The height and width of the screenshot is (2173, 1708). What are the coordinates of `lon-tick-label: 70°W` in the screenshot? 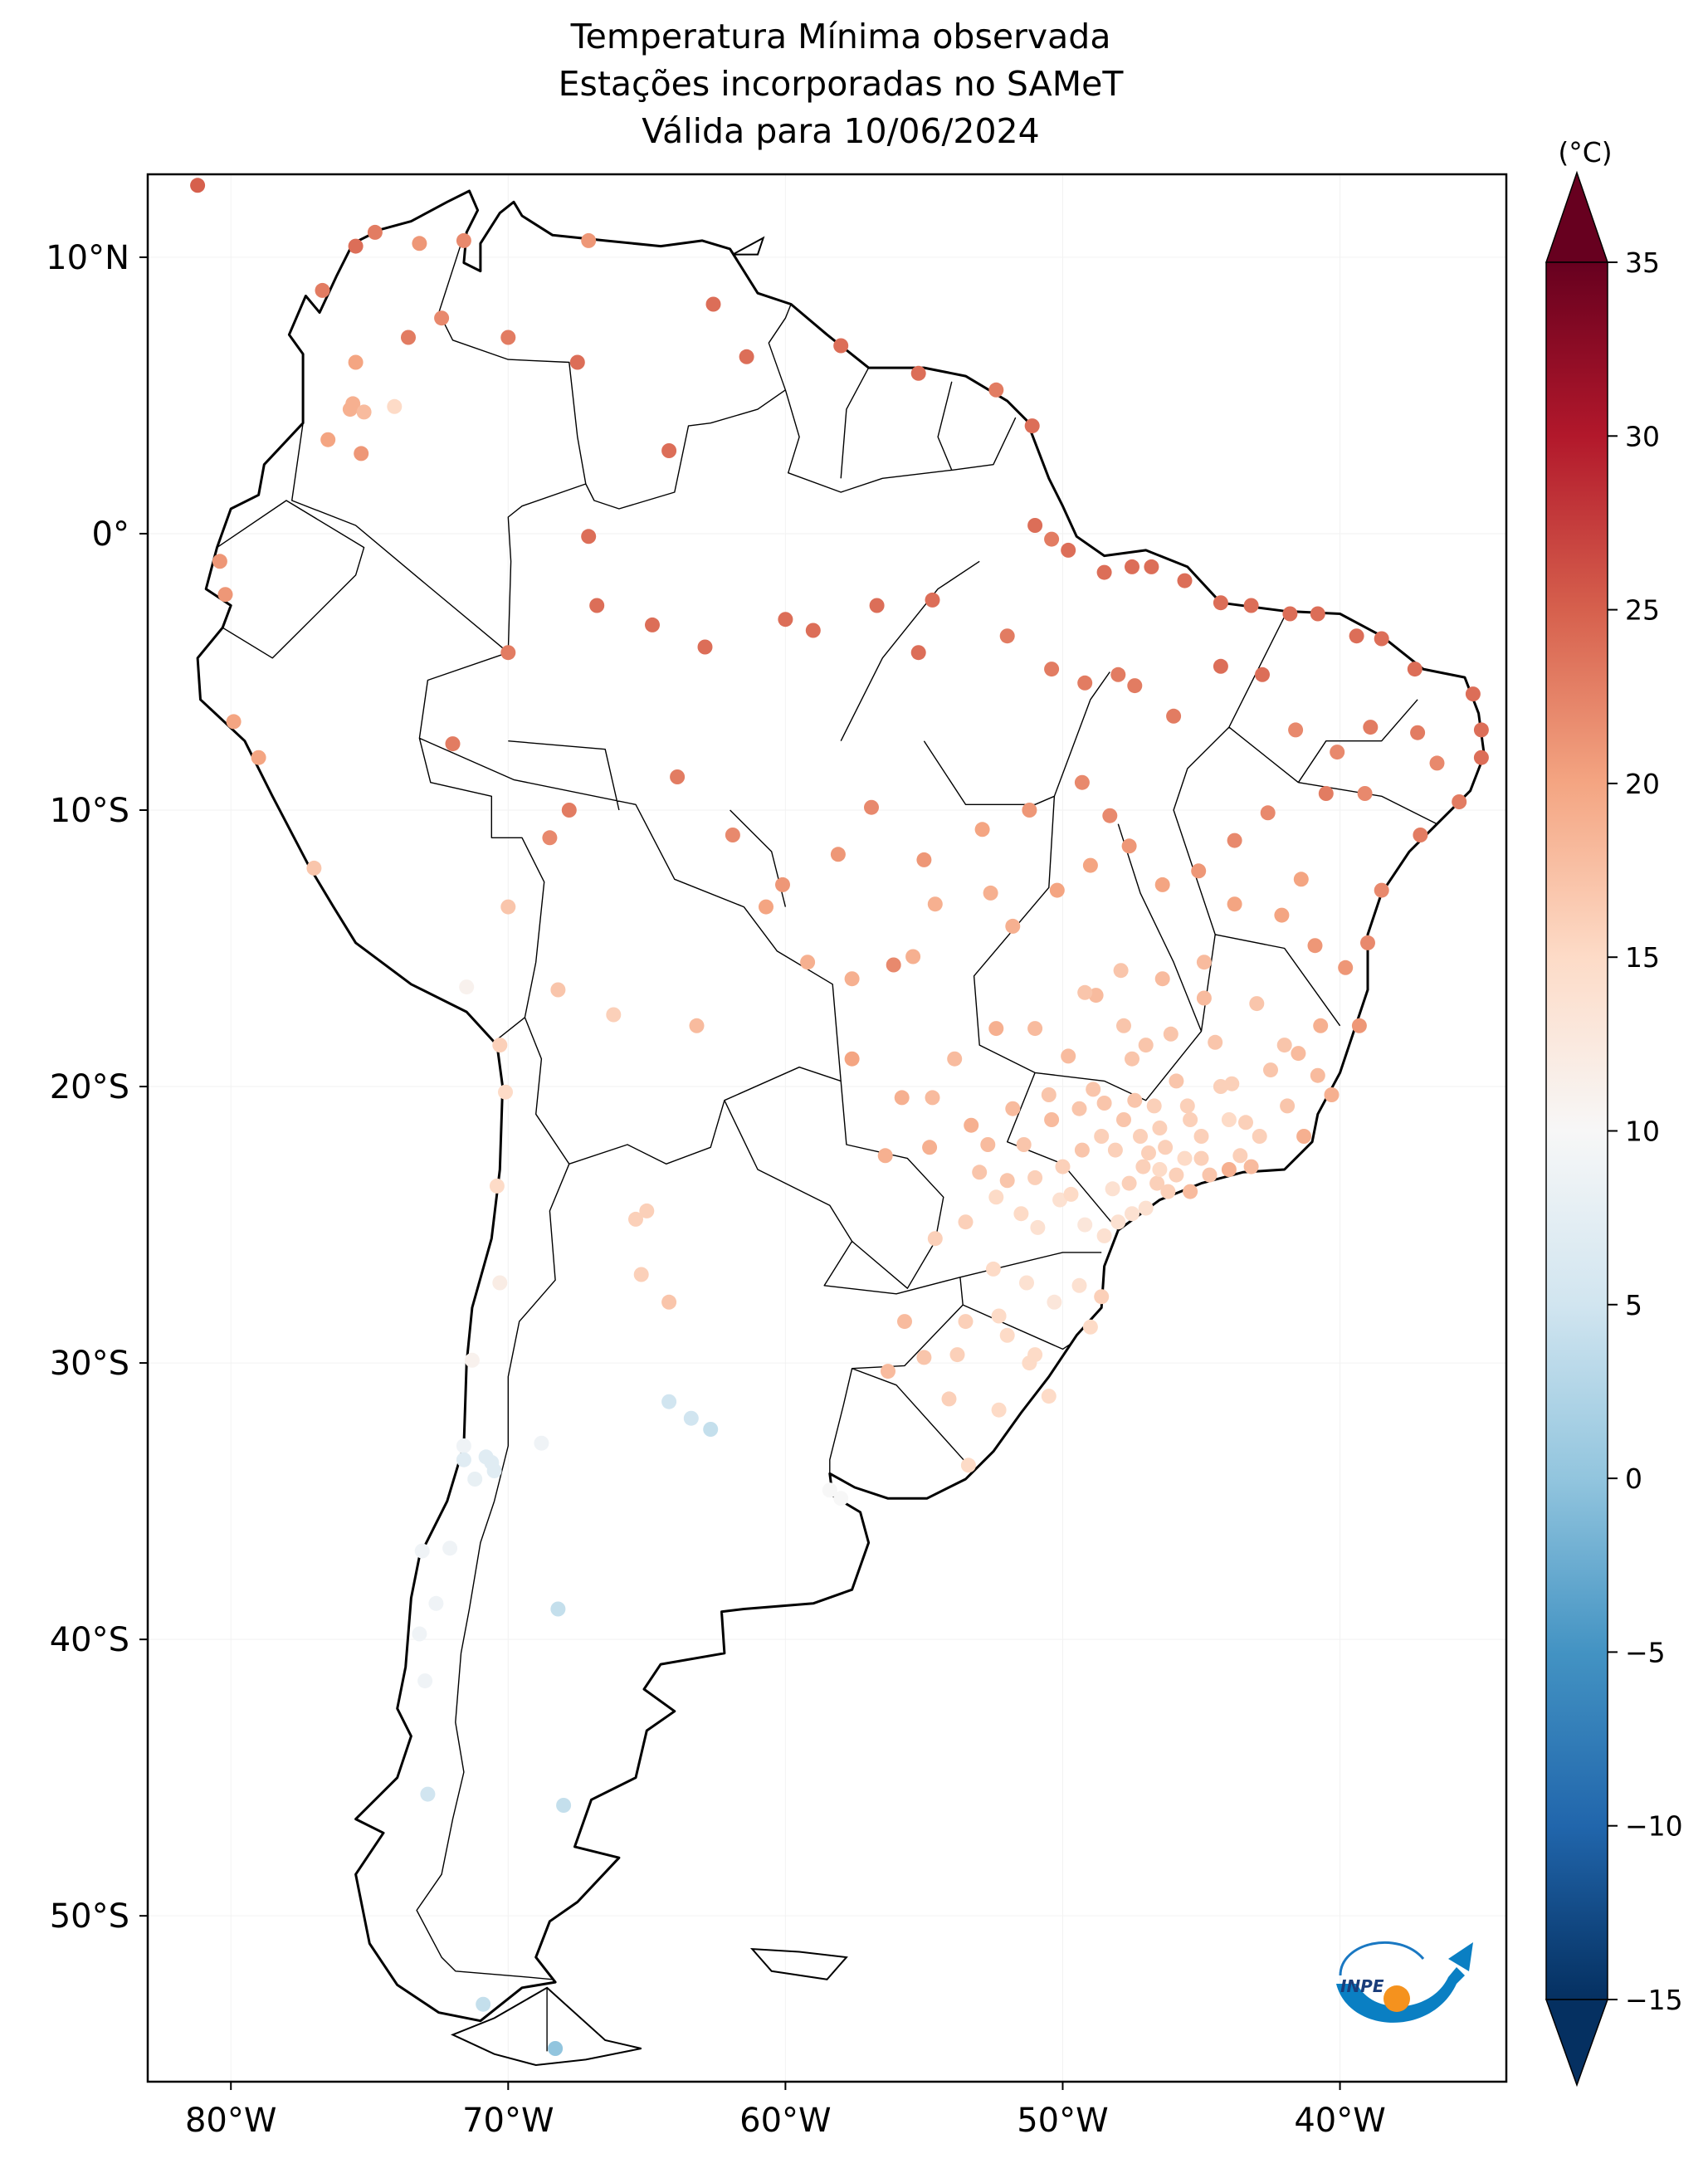 It's located at (508, 2121).